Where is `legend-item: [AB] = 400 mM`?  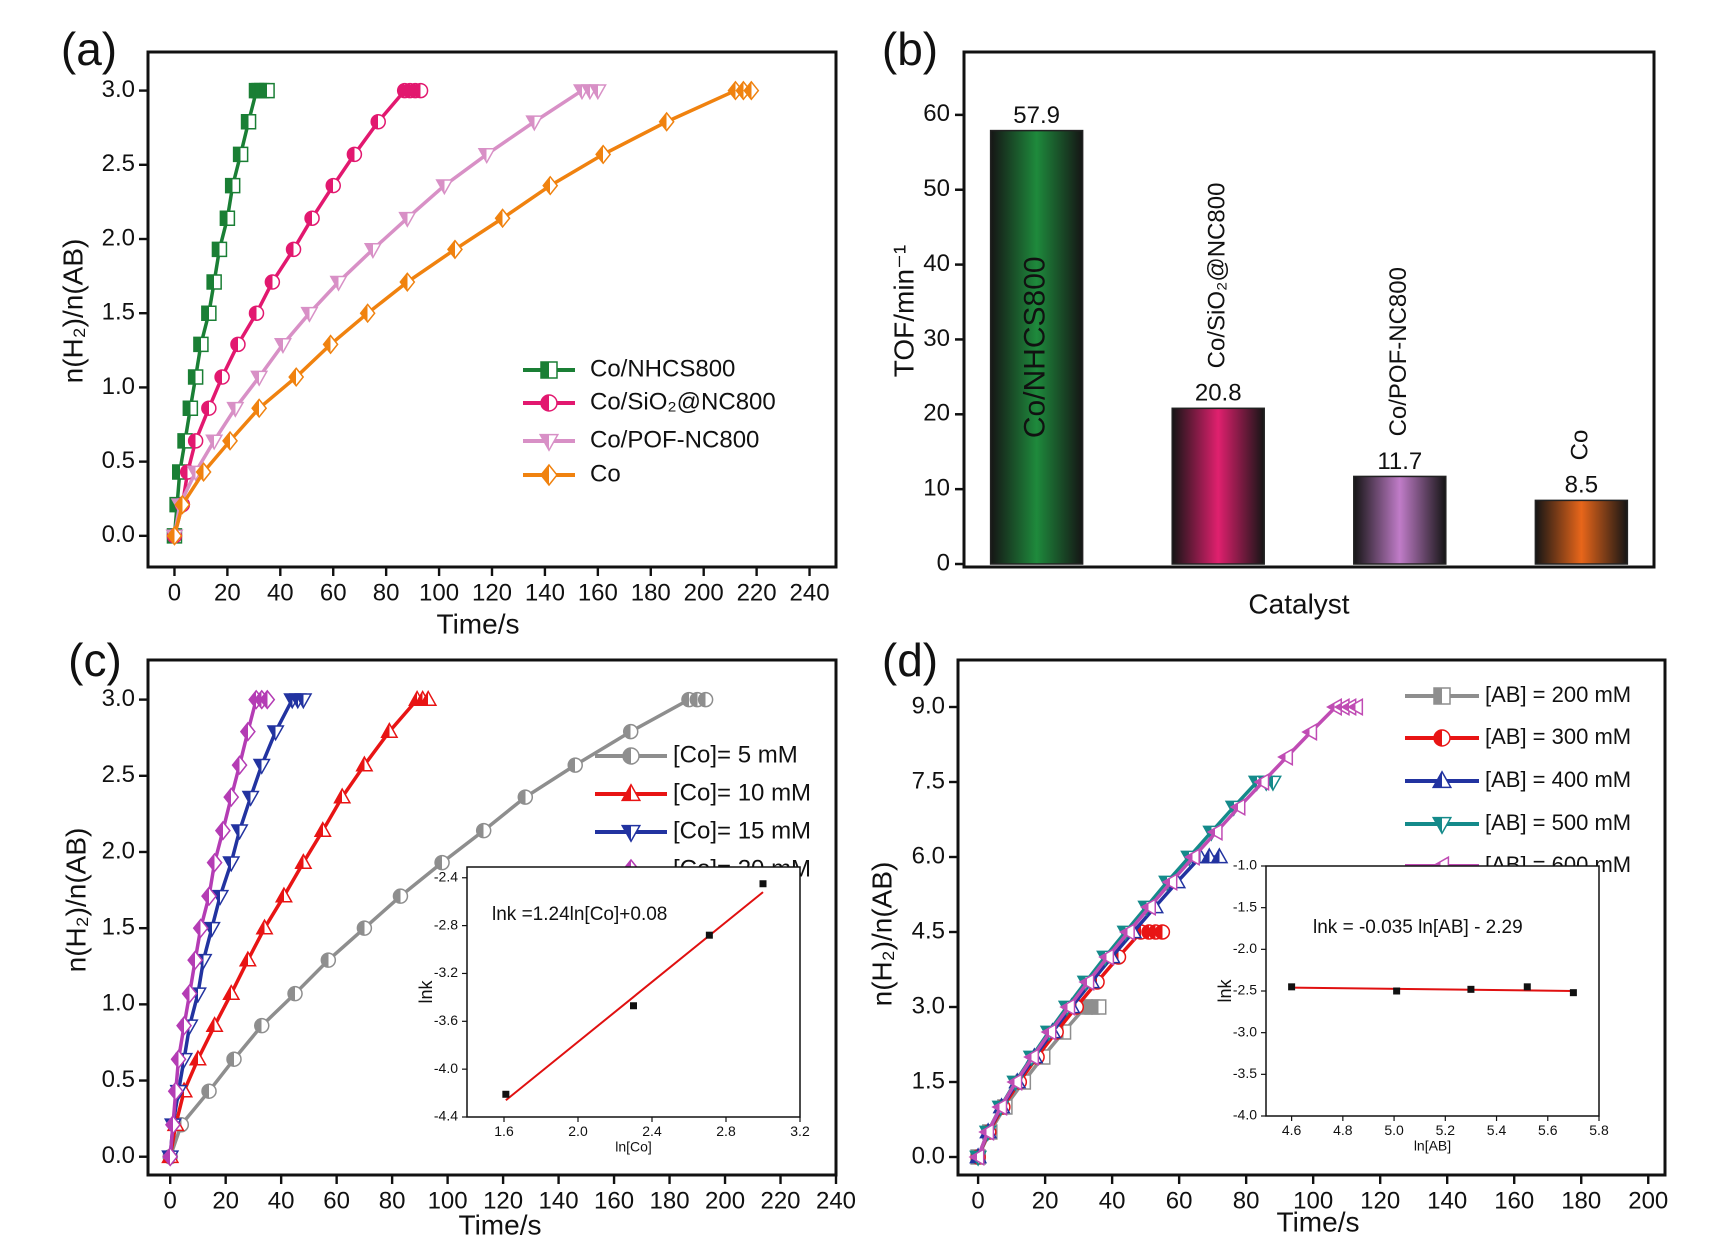
legend-item: [AB] = 400 mM is located at coordinates (1518, 779).